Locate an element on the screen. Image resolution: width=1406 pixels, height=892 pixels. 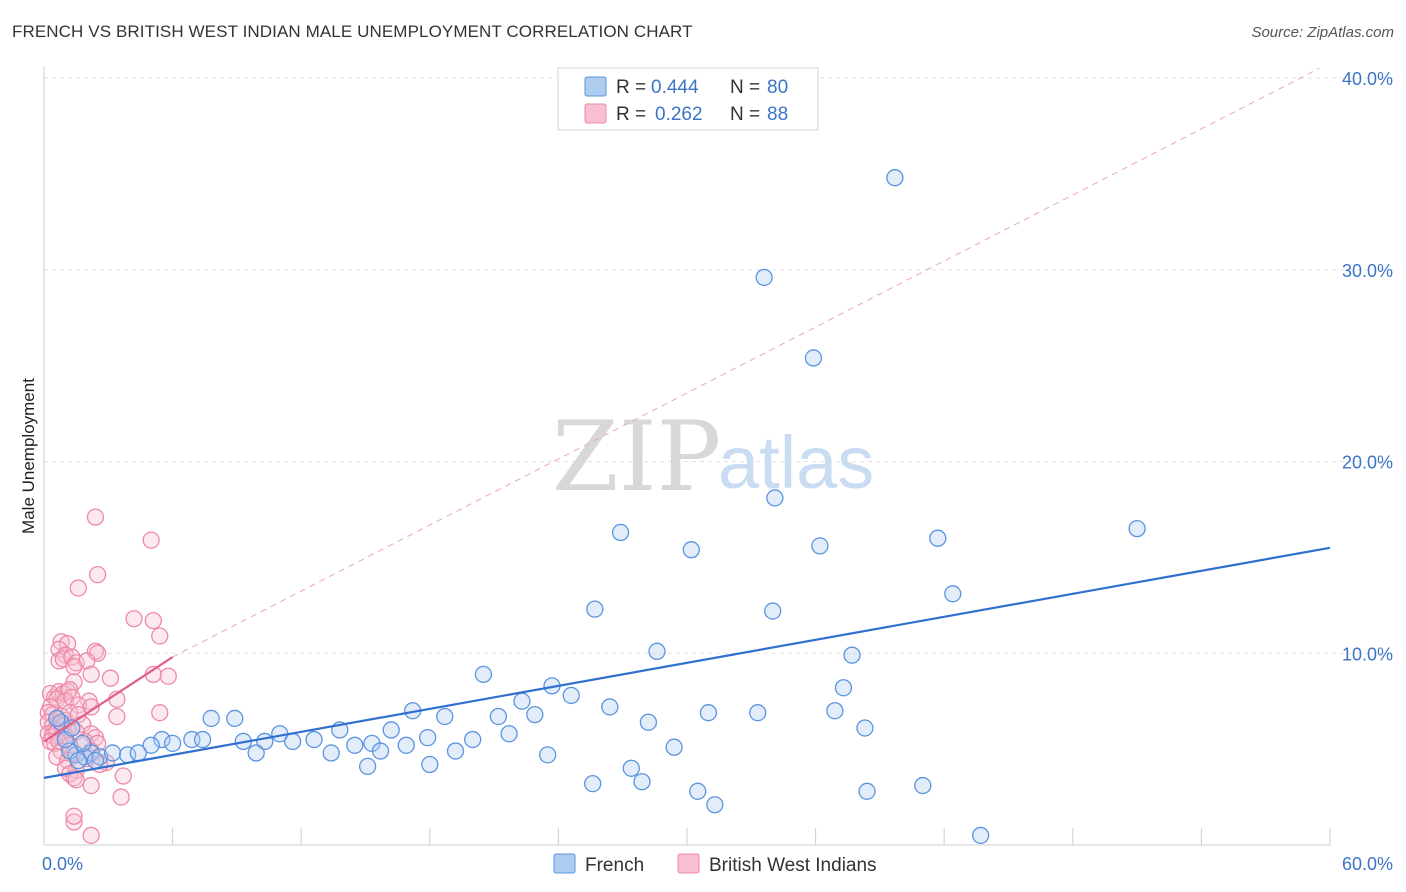
legend-label-french: French is located at coordinates (614, 865).